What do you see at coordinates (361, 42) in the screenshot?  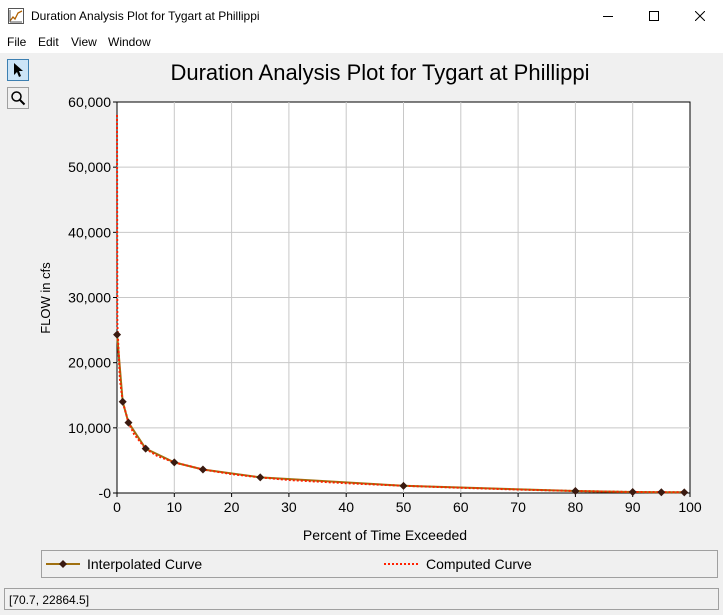 I see `menu-bar: File Edit View Window` at bounding box center [361, 42].